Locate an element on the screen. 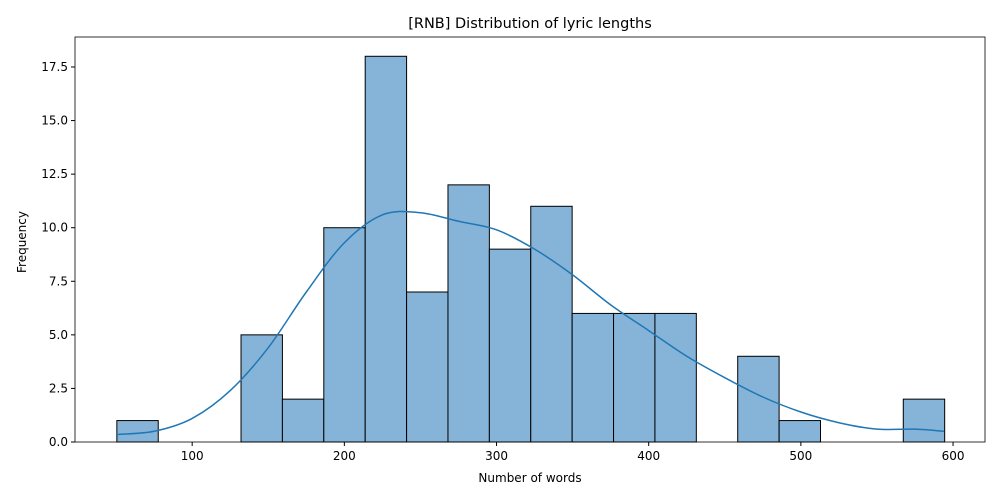 This screenshot has height=500, width=1000. y-tick-label: 10.0 is located at coordinates (54, 228).